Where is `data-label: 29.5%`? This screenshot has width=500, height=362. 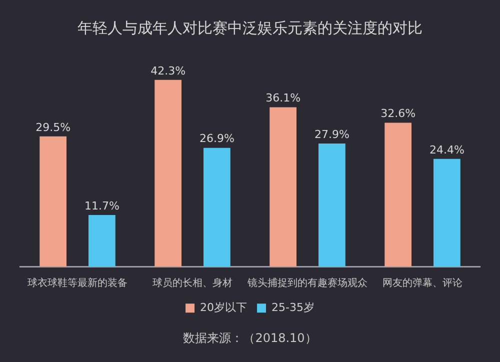 data-label: 29.5% is located at coordinates (53, 127).